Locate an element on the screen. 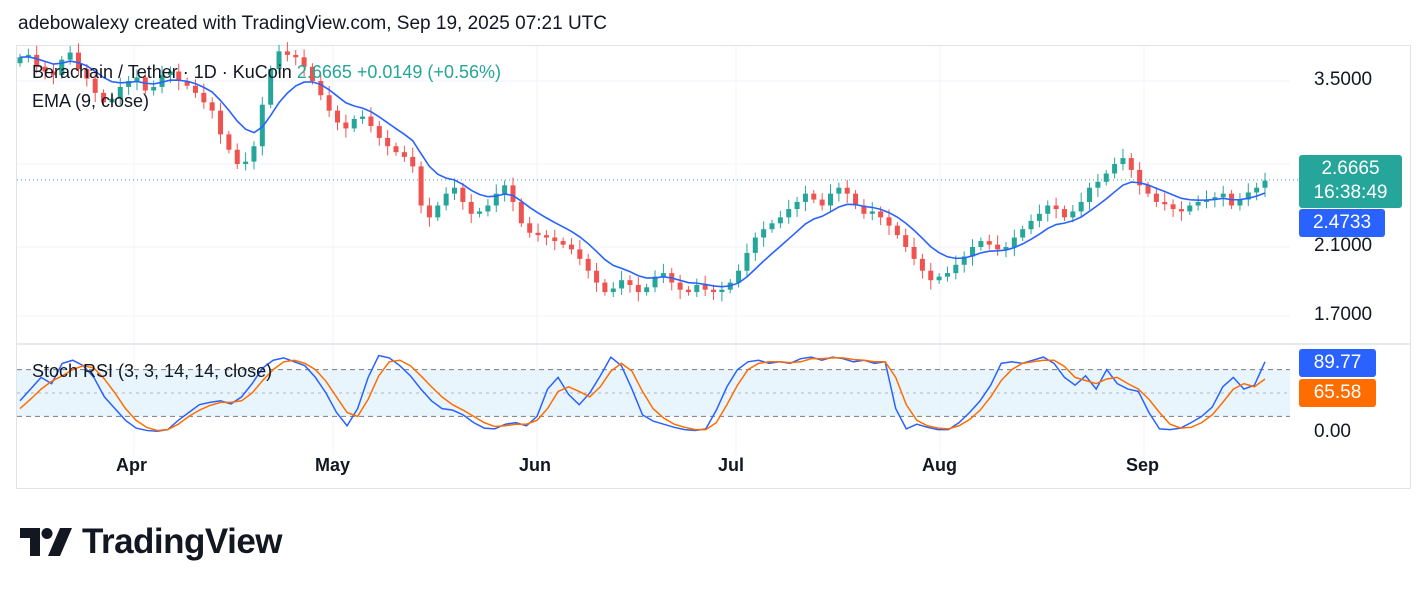  last-price-value: 2.6665 is located at coordinates (1350, 168).